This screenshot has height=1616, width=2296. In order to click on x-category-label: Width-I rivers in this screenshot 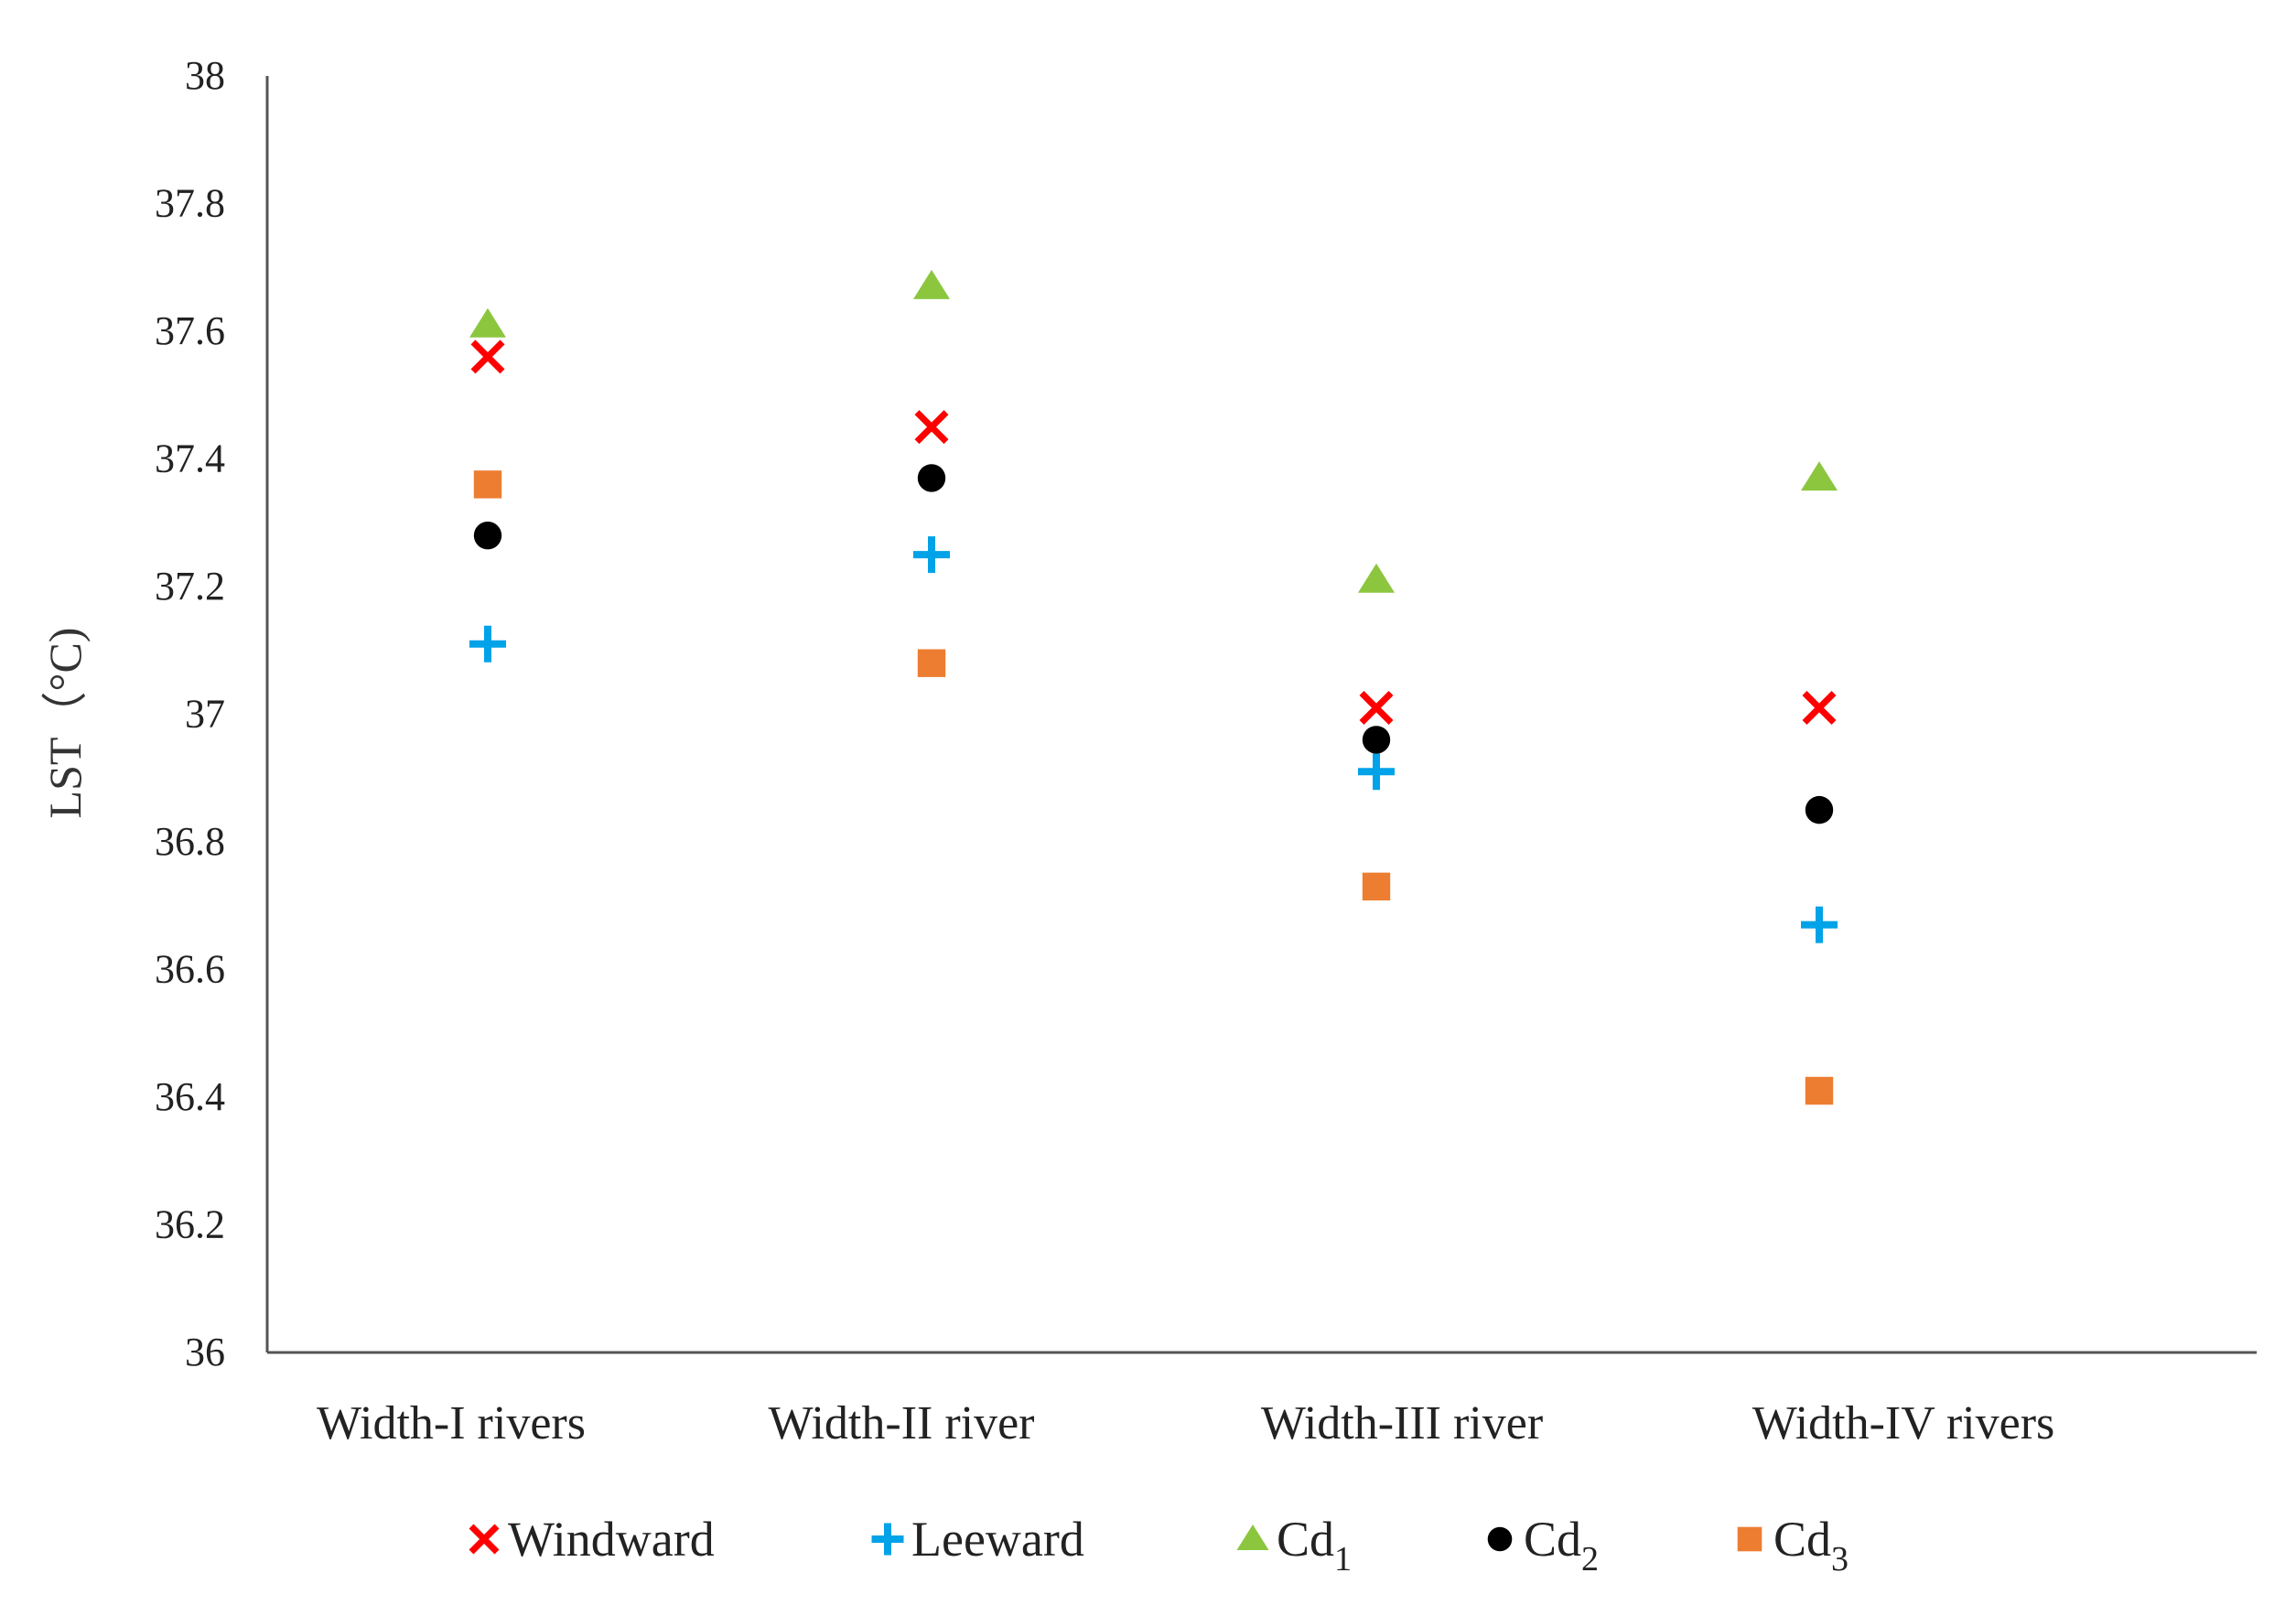, I will do `click(452, 1423)`.